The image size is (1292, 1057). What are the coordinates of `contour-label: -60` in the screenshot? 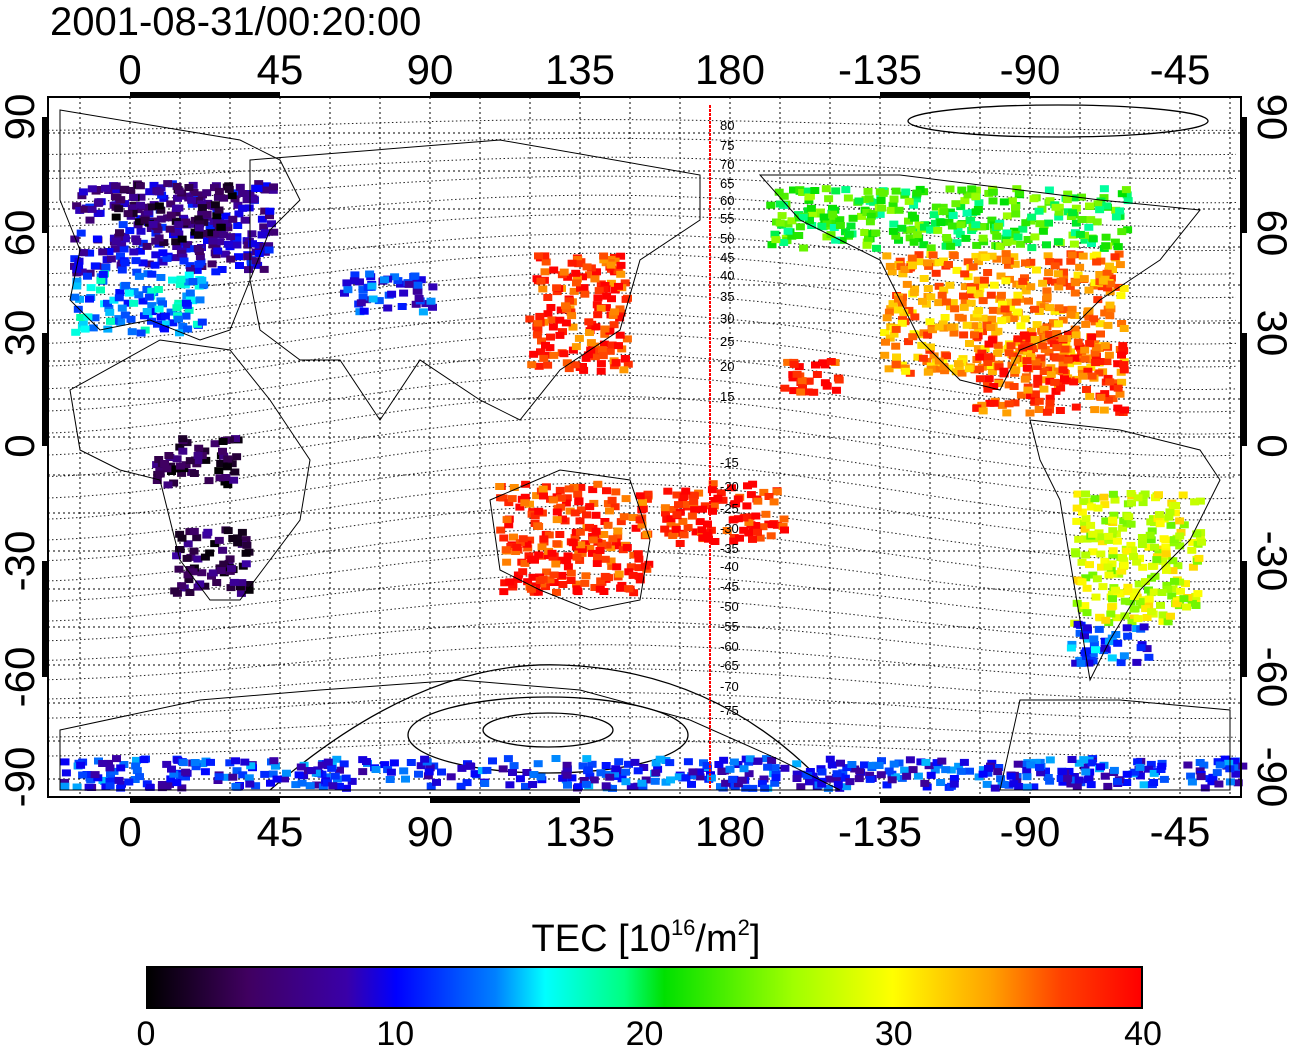 It's located at (729, 646).